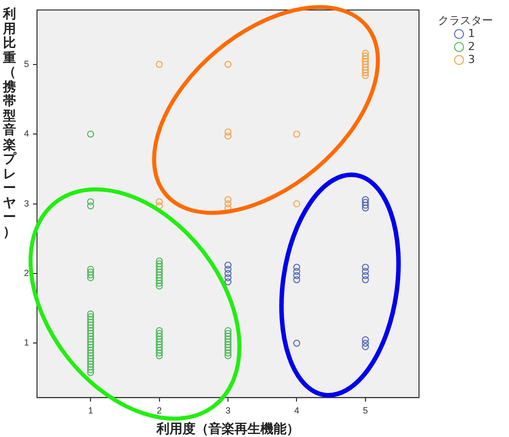 This screenshot has width=509, height=437. I want to click on x-tick-label: 1, so click(91, 410).